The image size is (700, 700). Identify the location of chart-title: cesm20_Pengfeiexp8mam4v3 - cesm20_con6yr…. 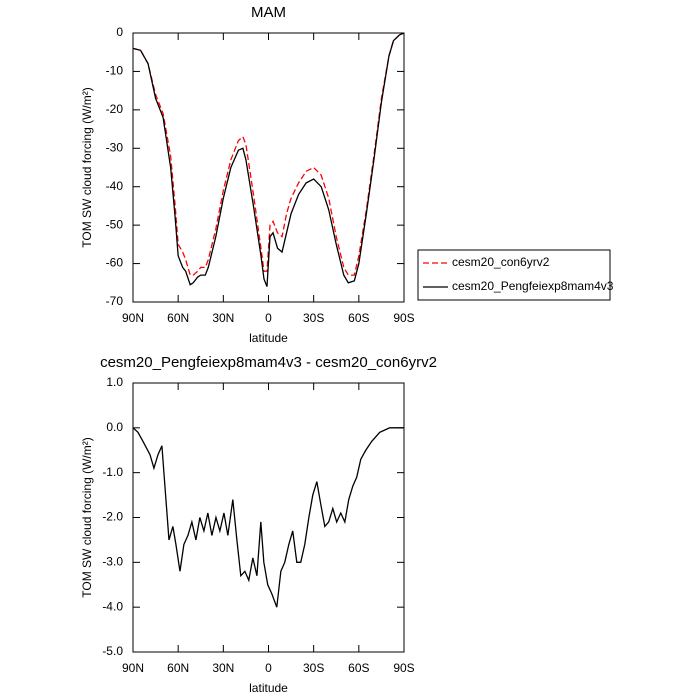
(268, 362).